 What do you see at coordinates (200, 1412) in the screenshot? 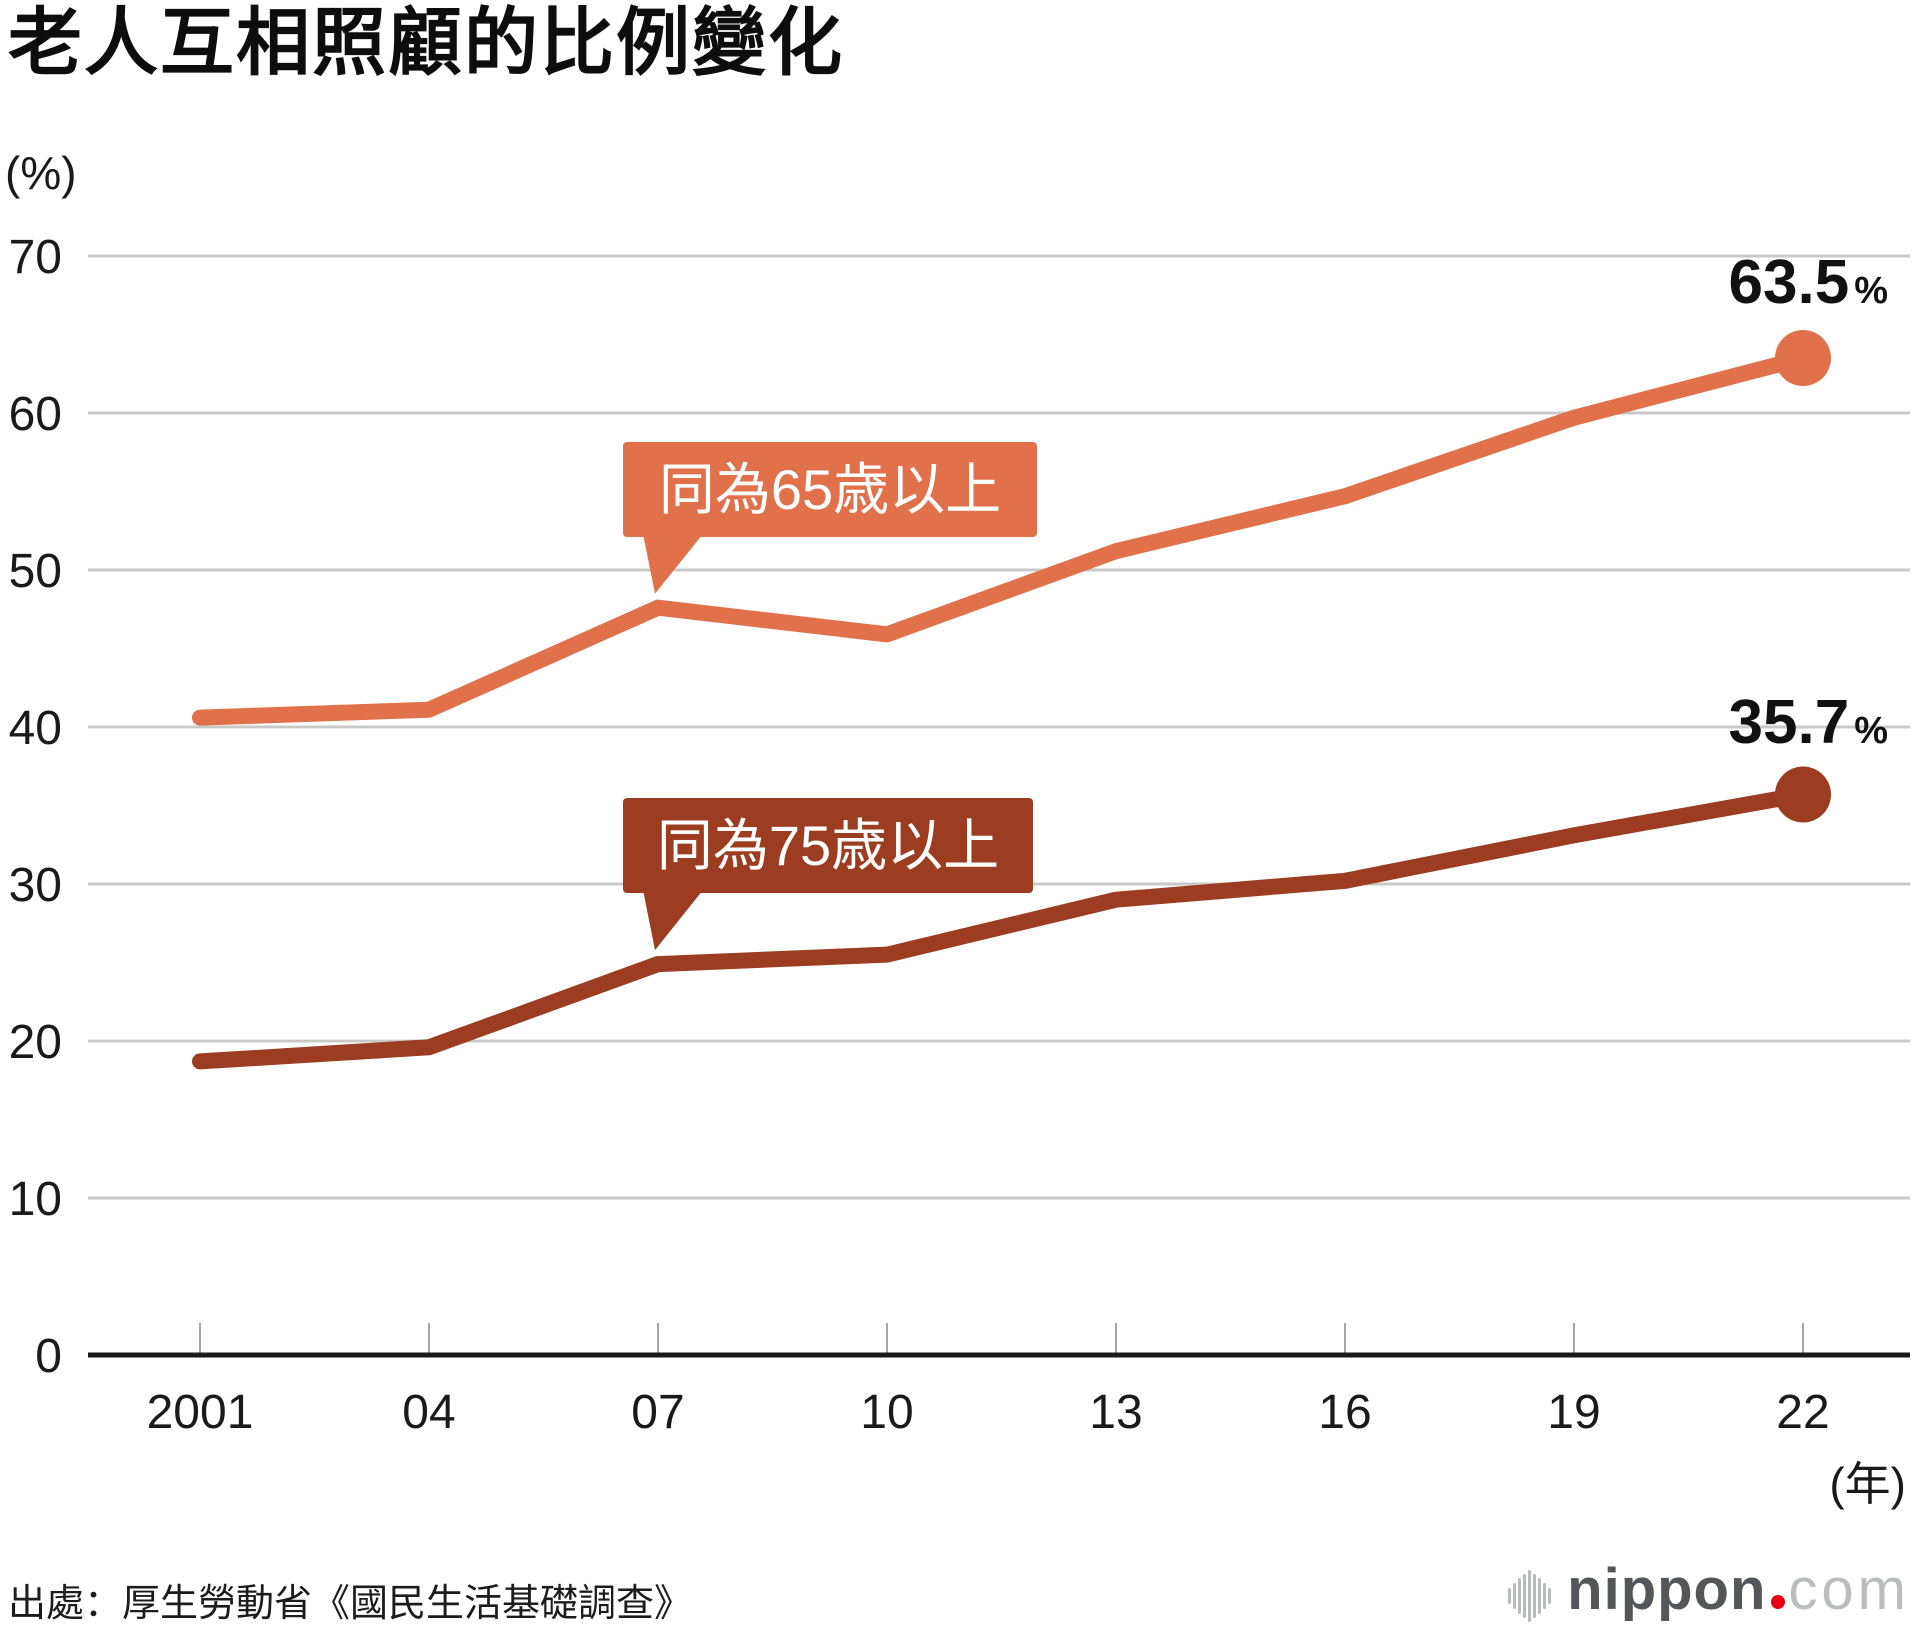
I see `x-tick-label-2001: 2001` at bounding box center [200, 1412].